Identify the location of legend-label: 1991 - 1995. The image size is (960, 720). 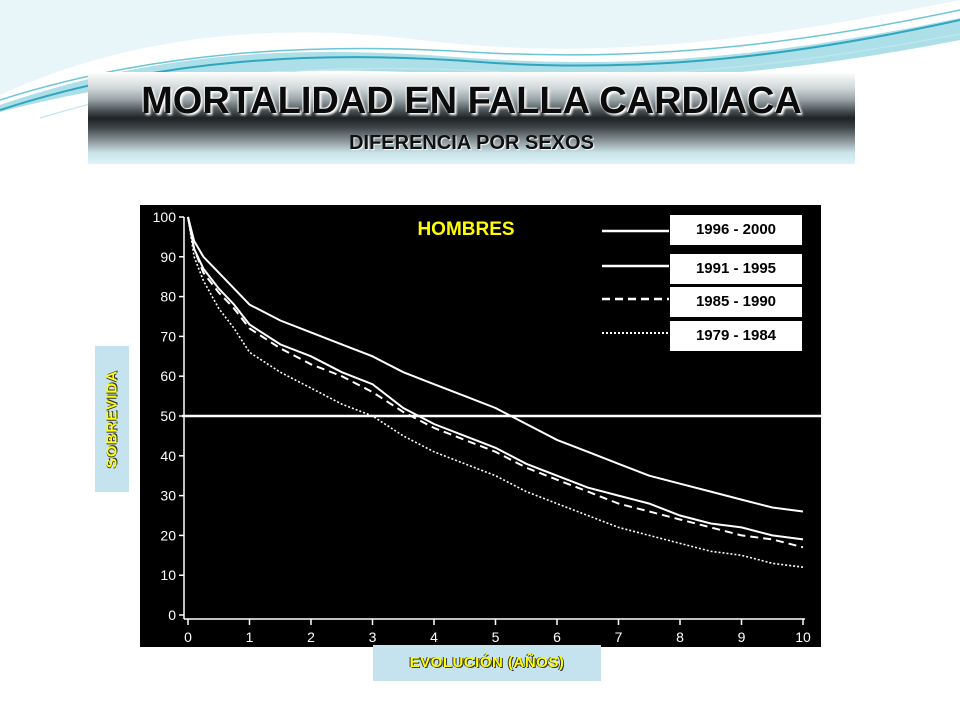
(736, 268).